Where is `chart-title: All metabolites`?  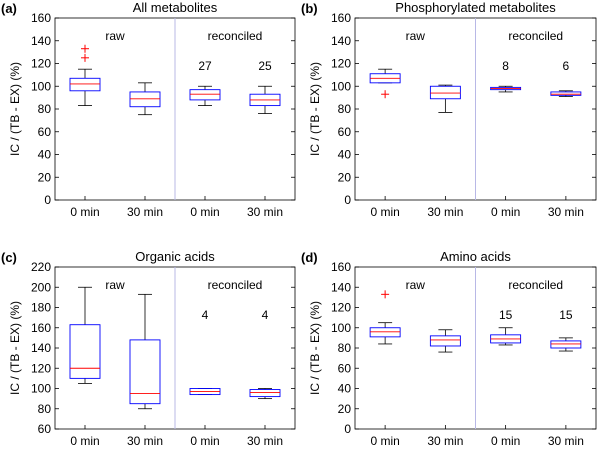
chart-title: All metabolites is located at coordinates (175, 7).